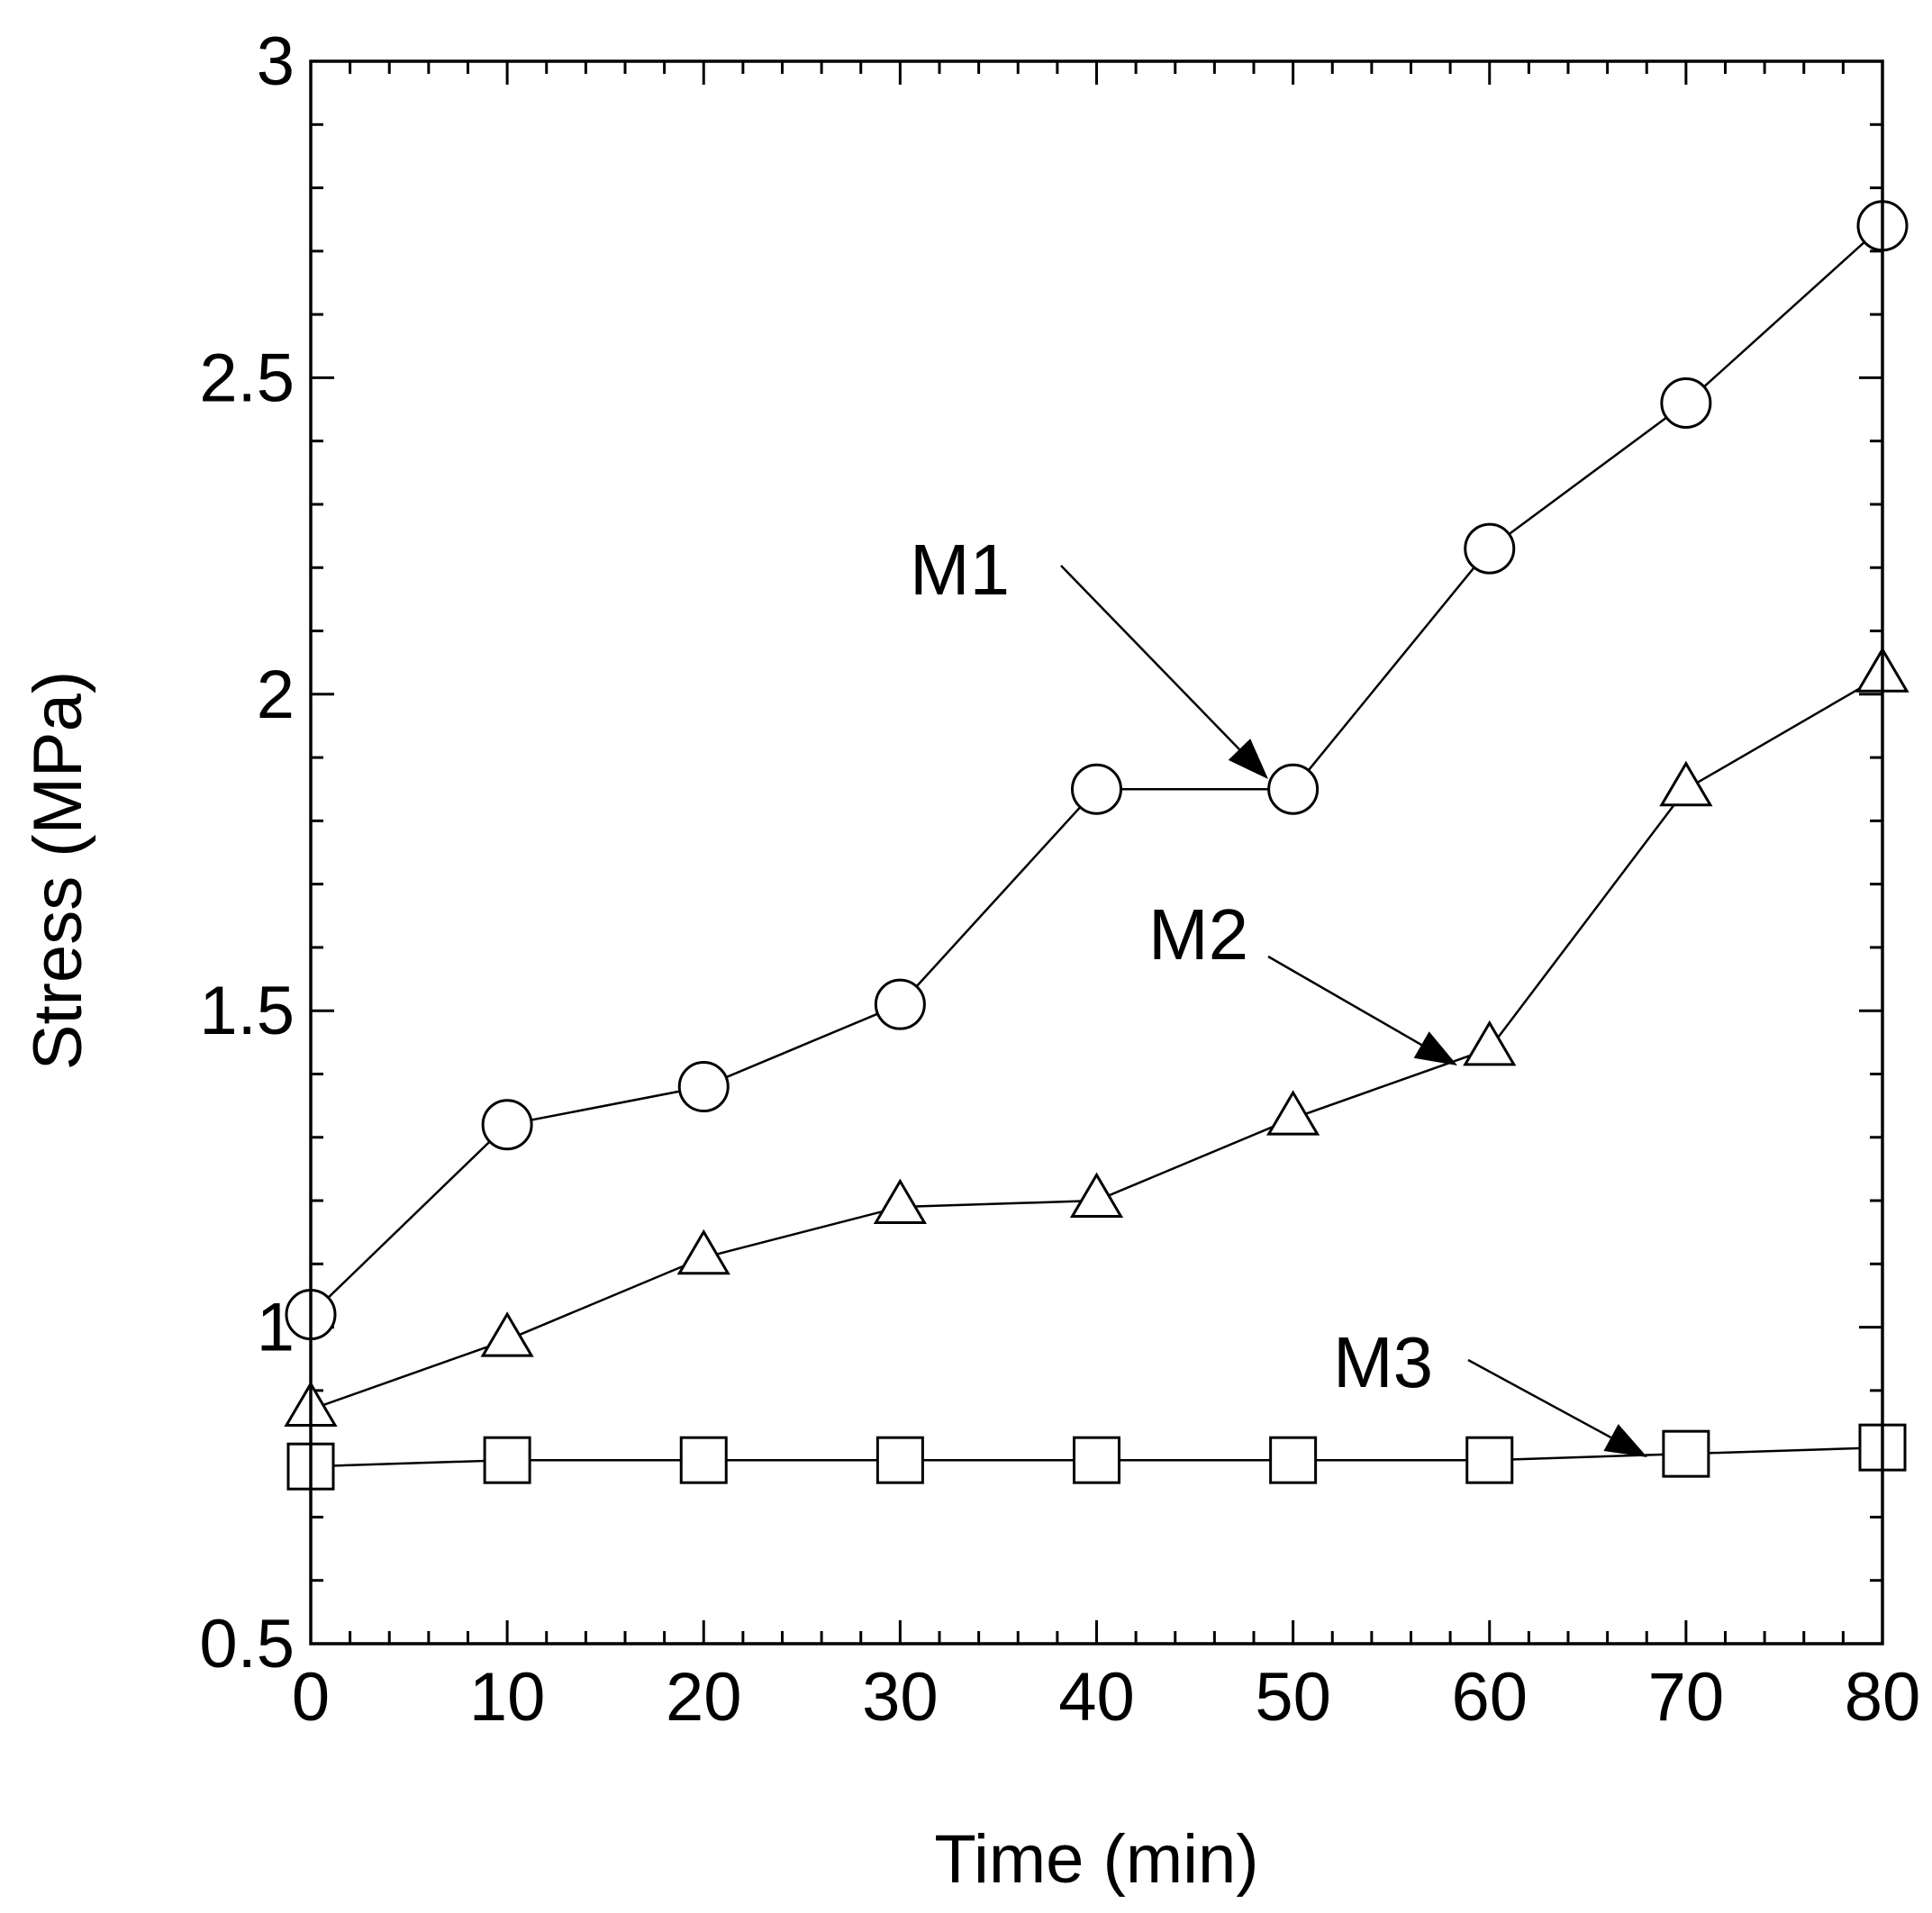 The height and width of the screenshot is (1913, 1932). What do you see at coordinates (1096, 1860) in the screenshot?
I see `x-axis-title: Time (min)` at bounding box center [1096, 1860].